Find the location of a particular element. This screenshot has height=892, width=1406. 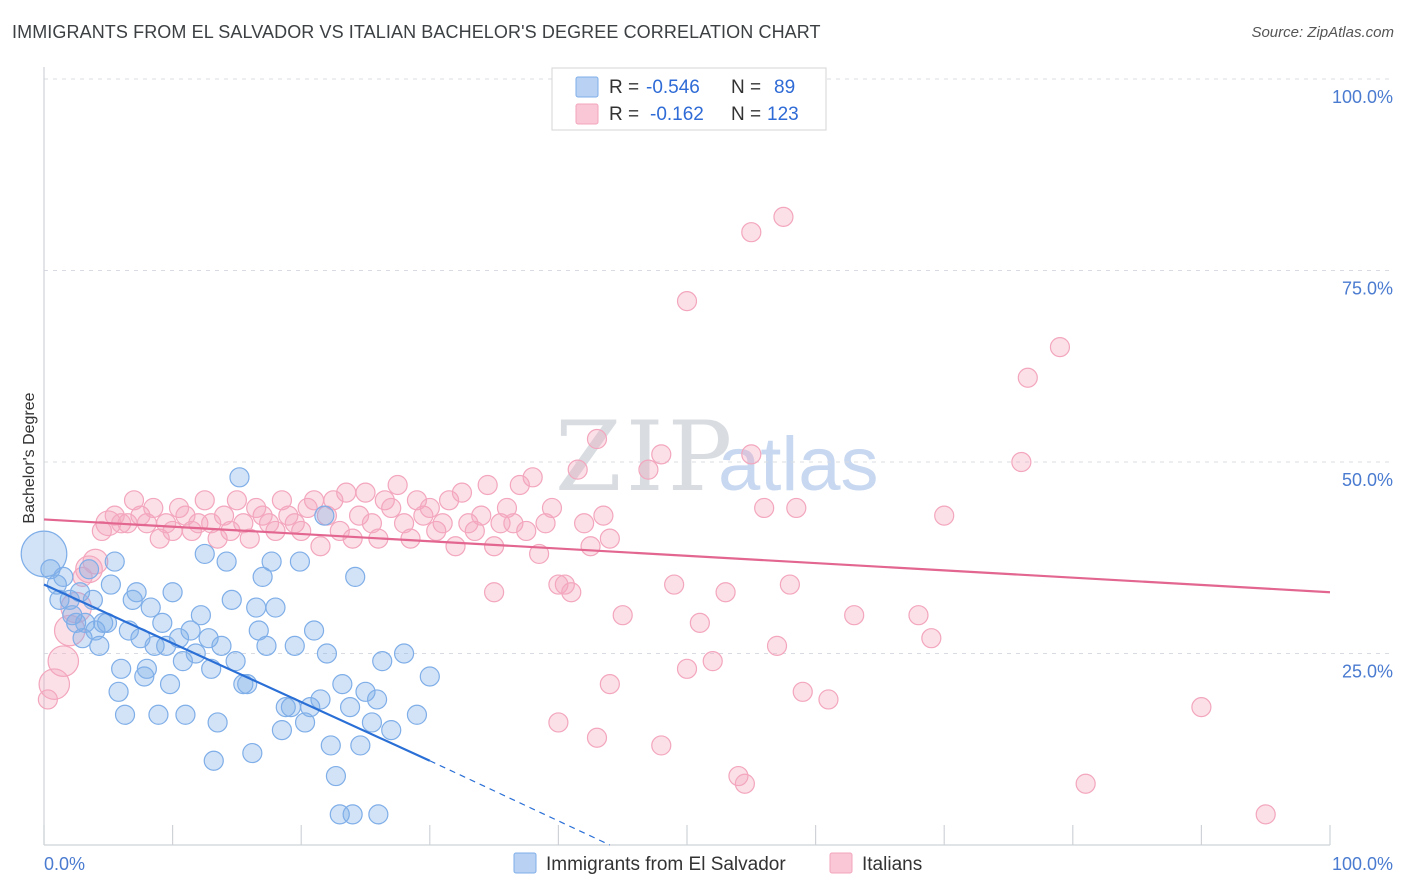

series-legend-swatch-pink is located at coordinates (841, 863).